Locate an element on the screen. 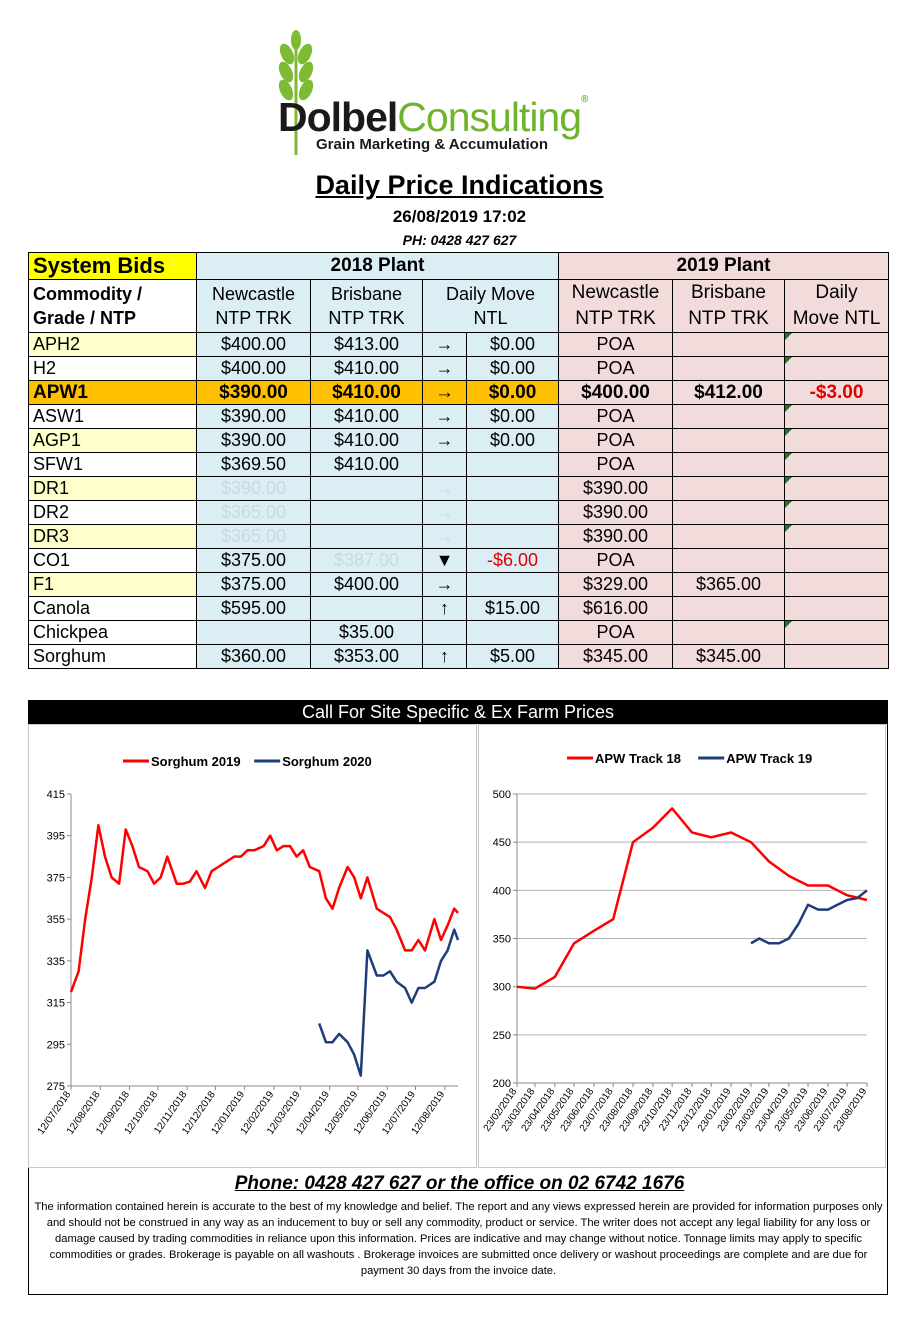 The image size is (919, 1317). legend-label: Sorghum 2019 is located at coordinates (196, 761).